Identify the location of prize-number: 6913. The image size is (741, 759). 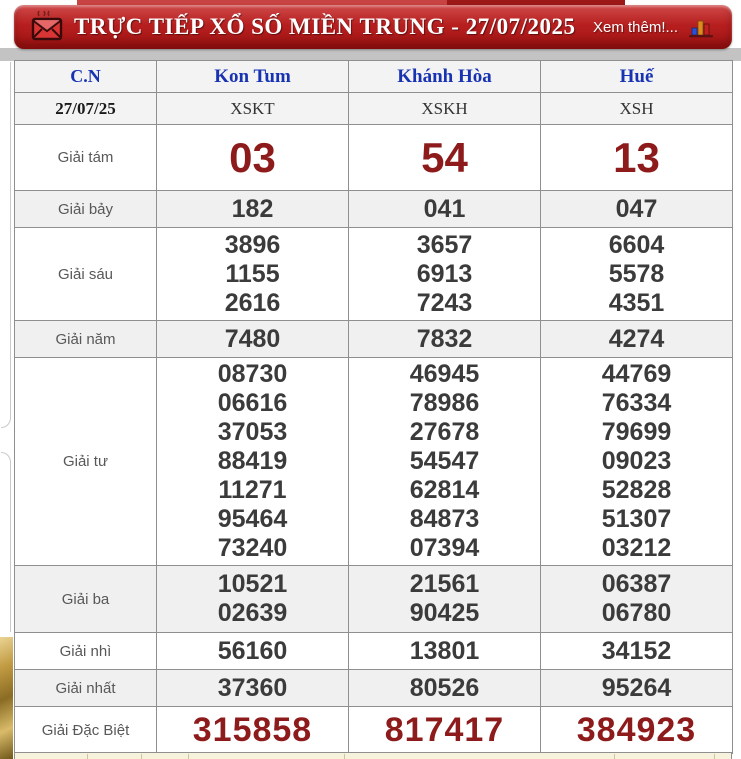
(444, 273).